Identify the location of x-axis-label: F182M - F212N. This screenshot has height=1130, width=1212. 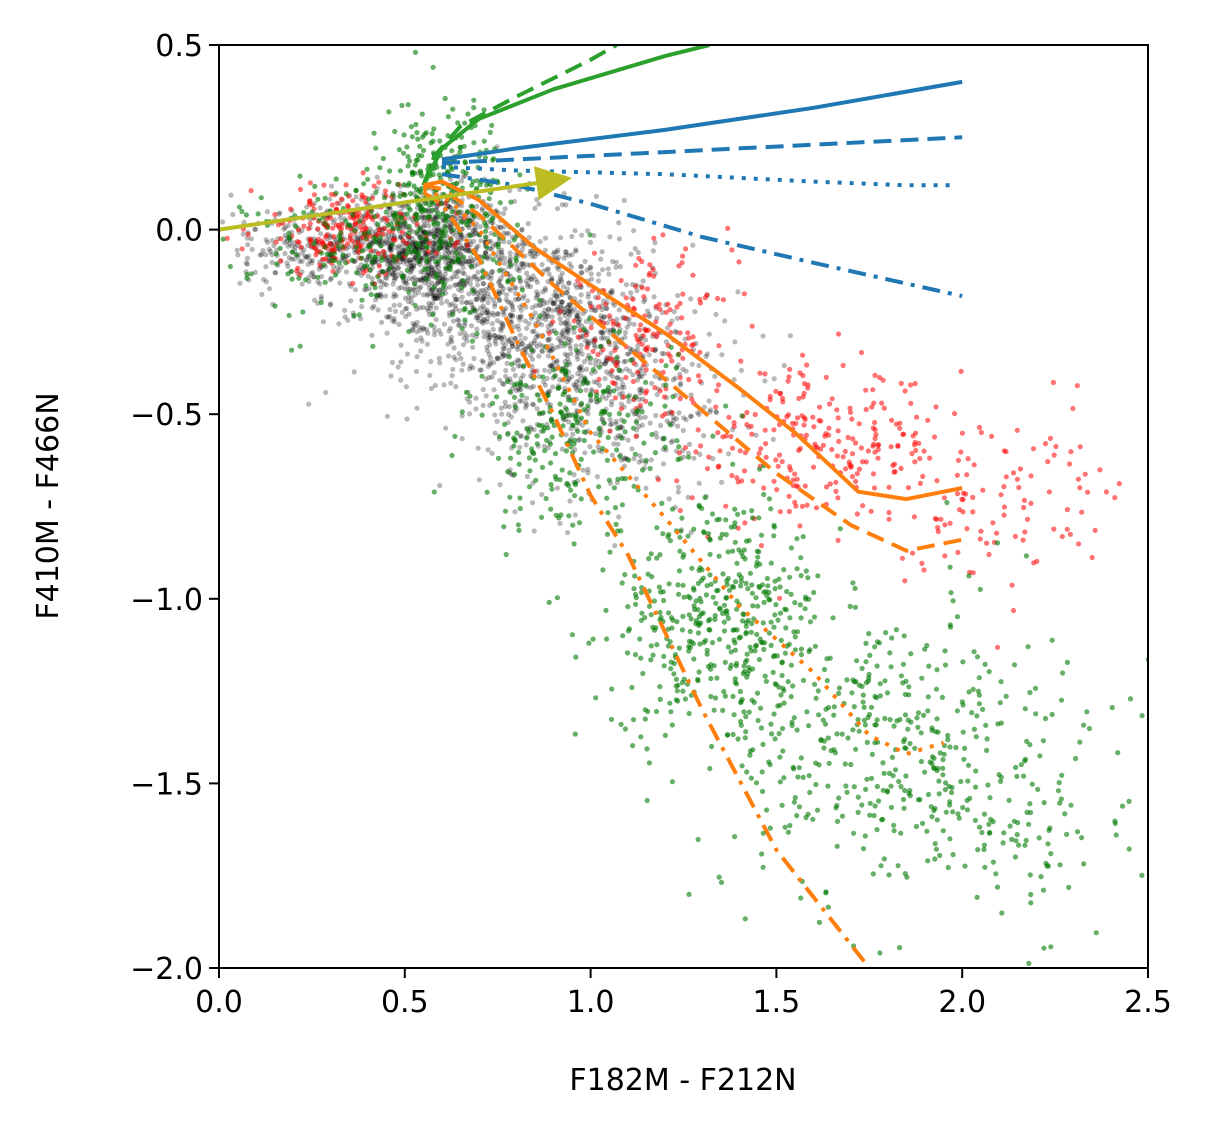
(682, 1080).